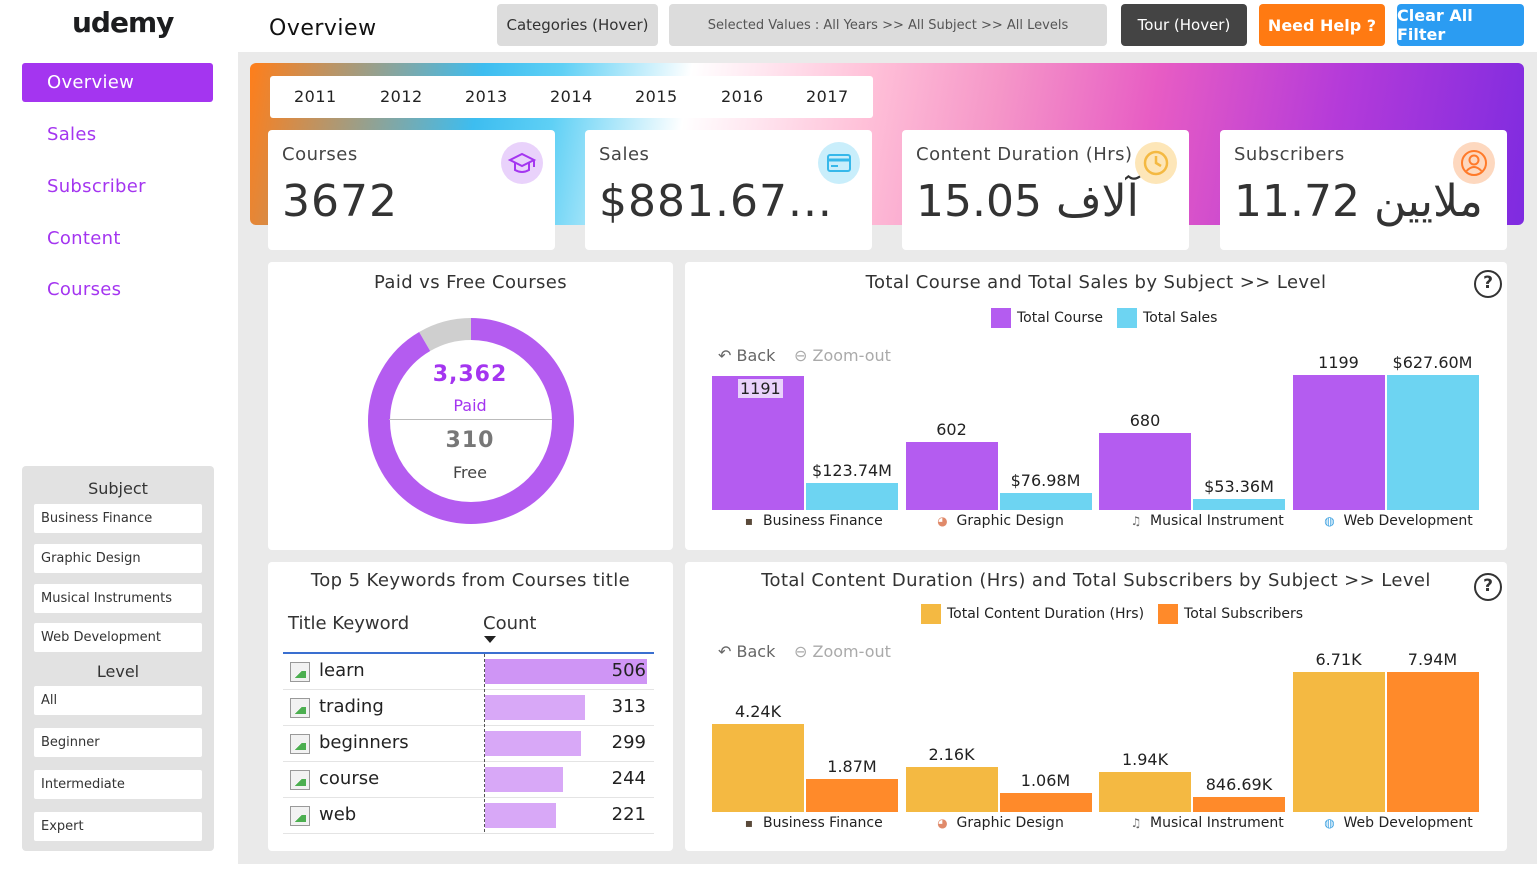 This screenshot has width=1537, height=869. Describe the element at coordinates (118, 700) in the screenshot. I see `level-filter-all: All` at that location.